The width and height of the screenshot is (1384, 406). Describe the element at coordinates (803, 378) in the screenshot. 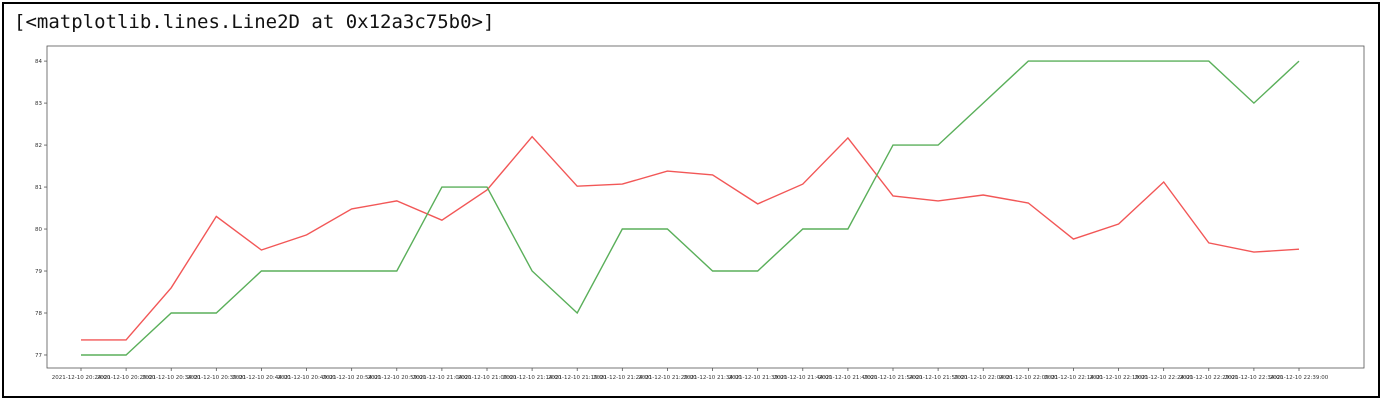

I see `x-tick-label: 2021-12-10 21:44:00` at that location.